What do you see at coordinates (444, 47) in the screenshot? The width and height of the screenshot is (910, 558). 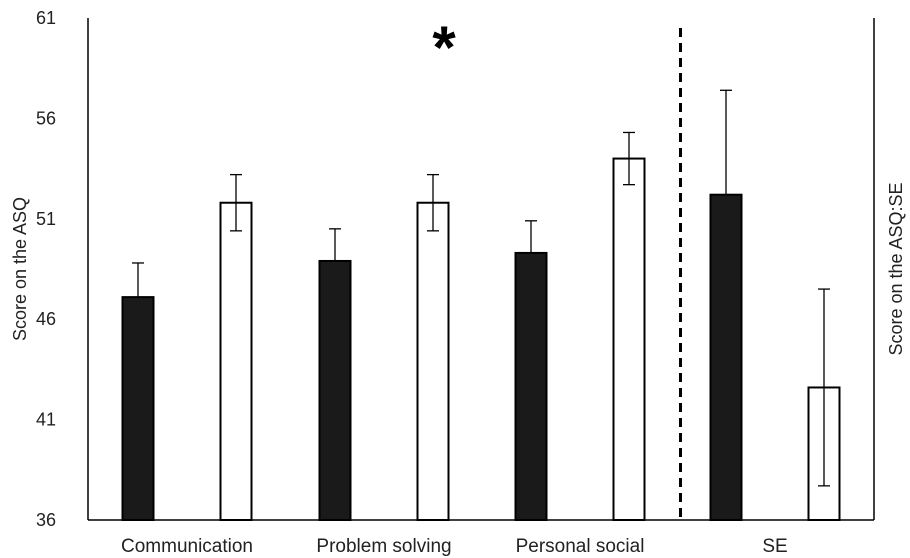 I see `significance-marker: *` at bounding box center [444, 47].